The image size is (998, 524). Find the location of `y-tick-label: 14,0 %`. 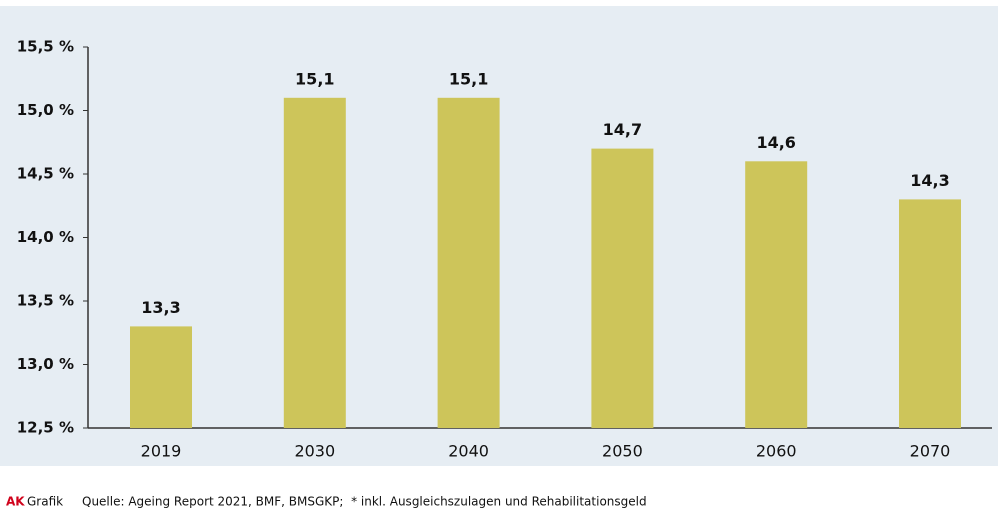

y-tick-label: 14,0 % is located at coordinates (45, 237).